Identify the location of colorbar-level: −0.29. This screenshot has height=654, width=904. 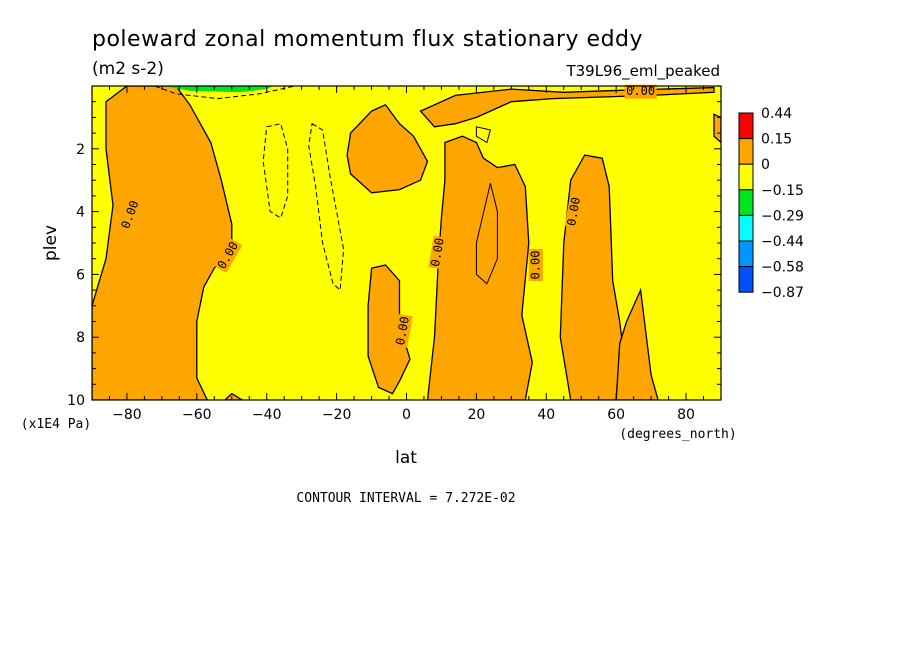
(782, 216).